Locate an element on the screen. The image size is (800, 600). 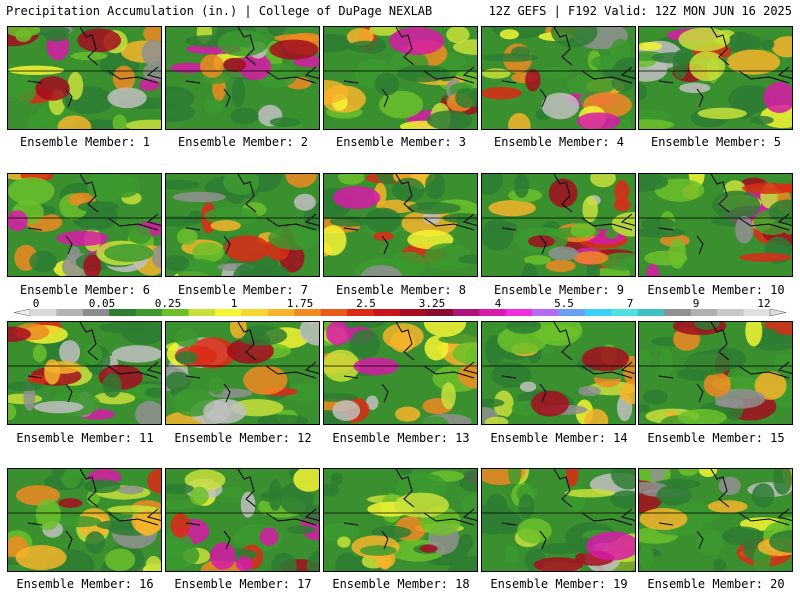
colorbar-tick-label: 12 is located at coordinates (763, 303).